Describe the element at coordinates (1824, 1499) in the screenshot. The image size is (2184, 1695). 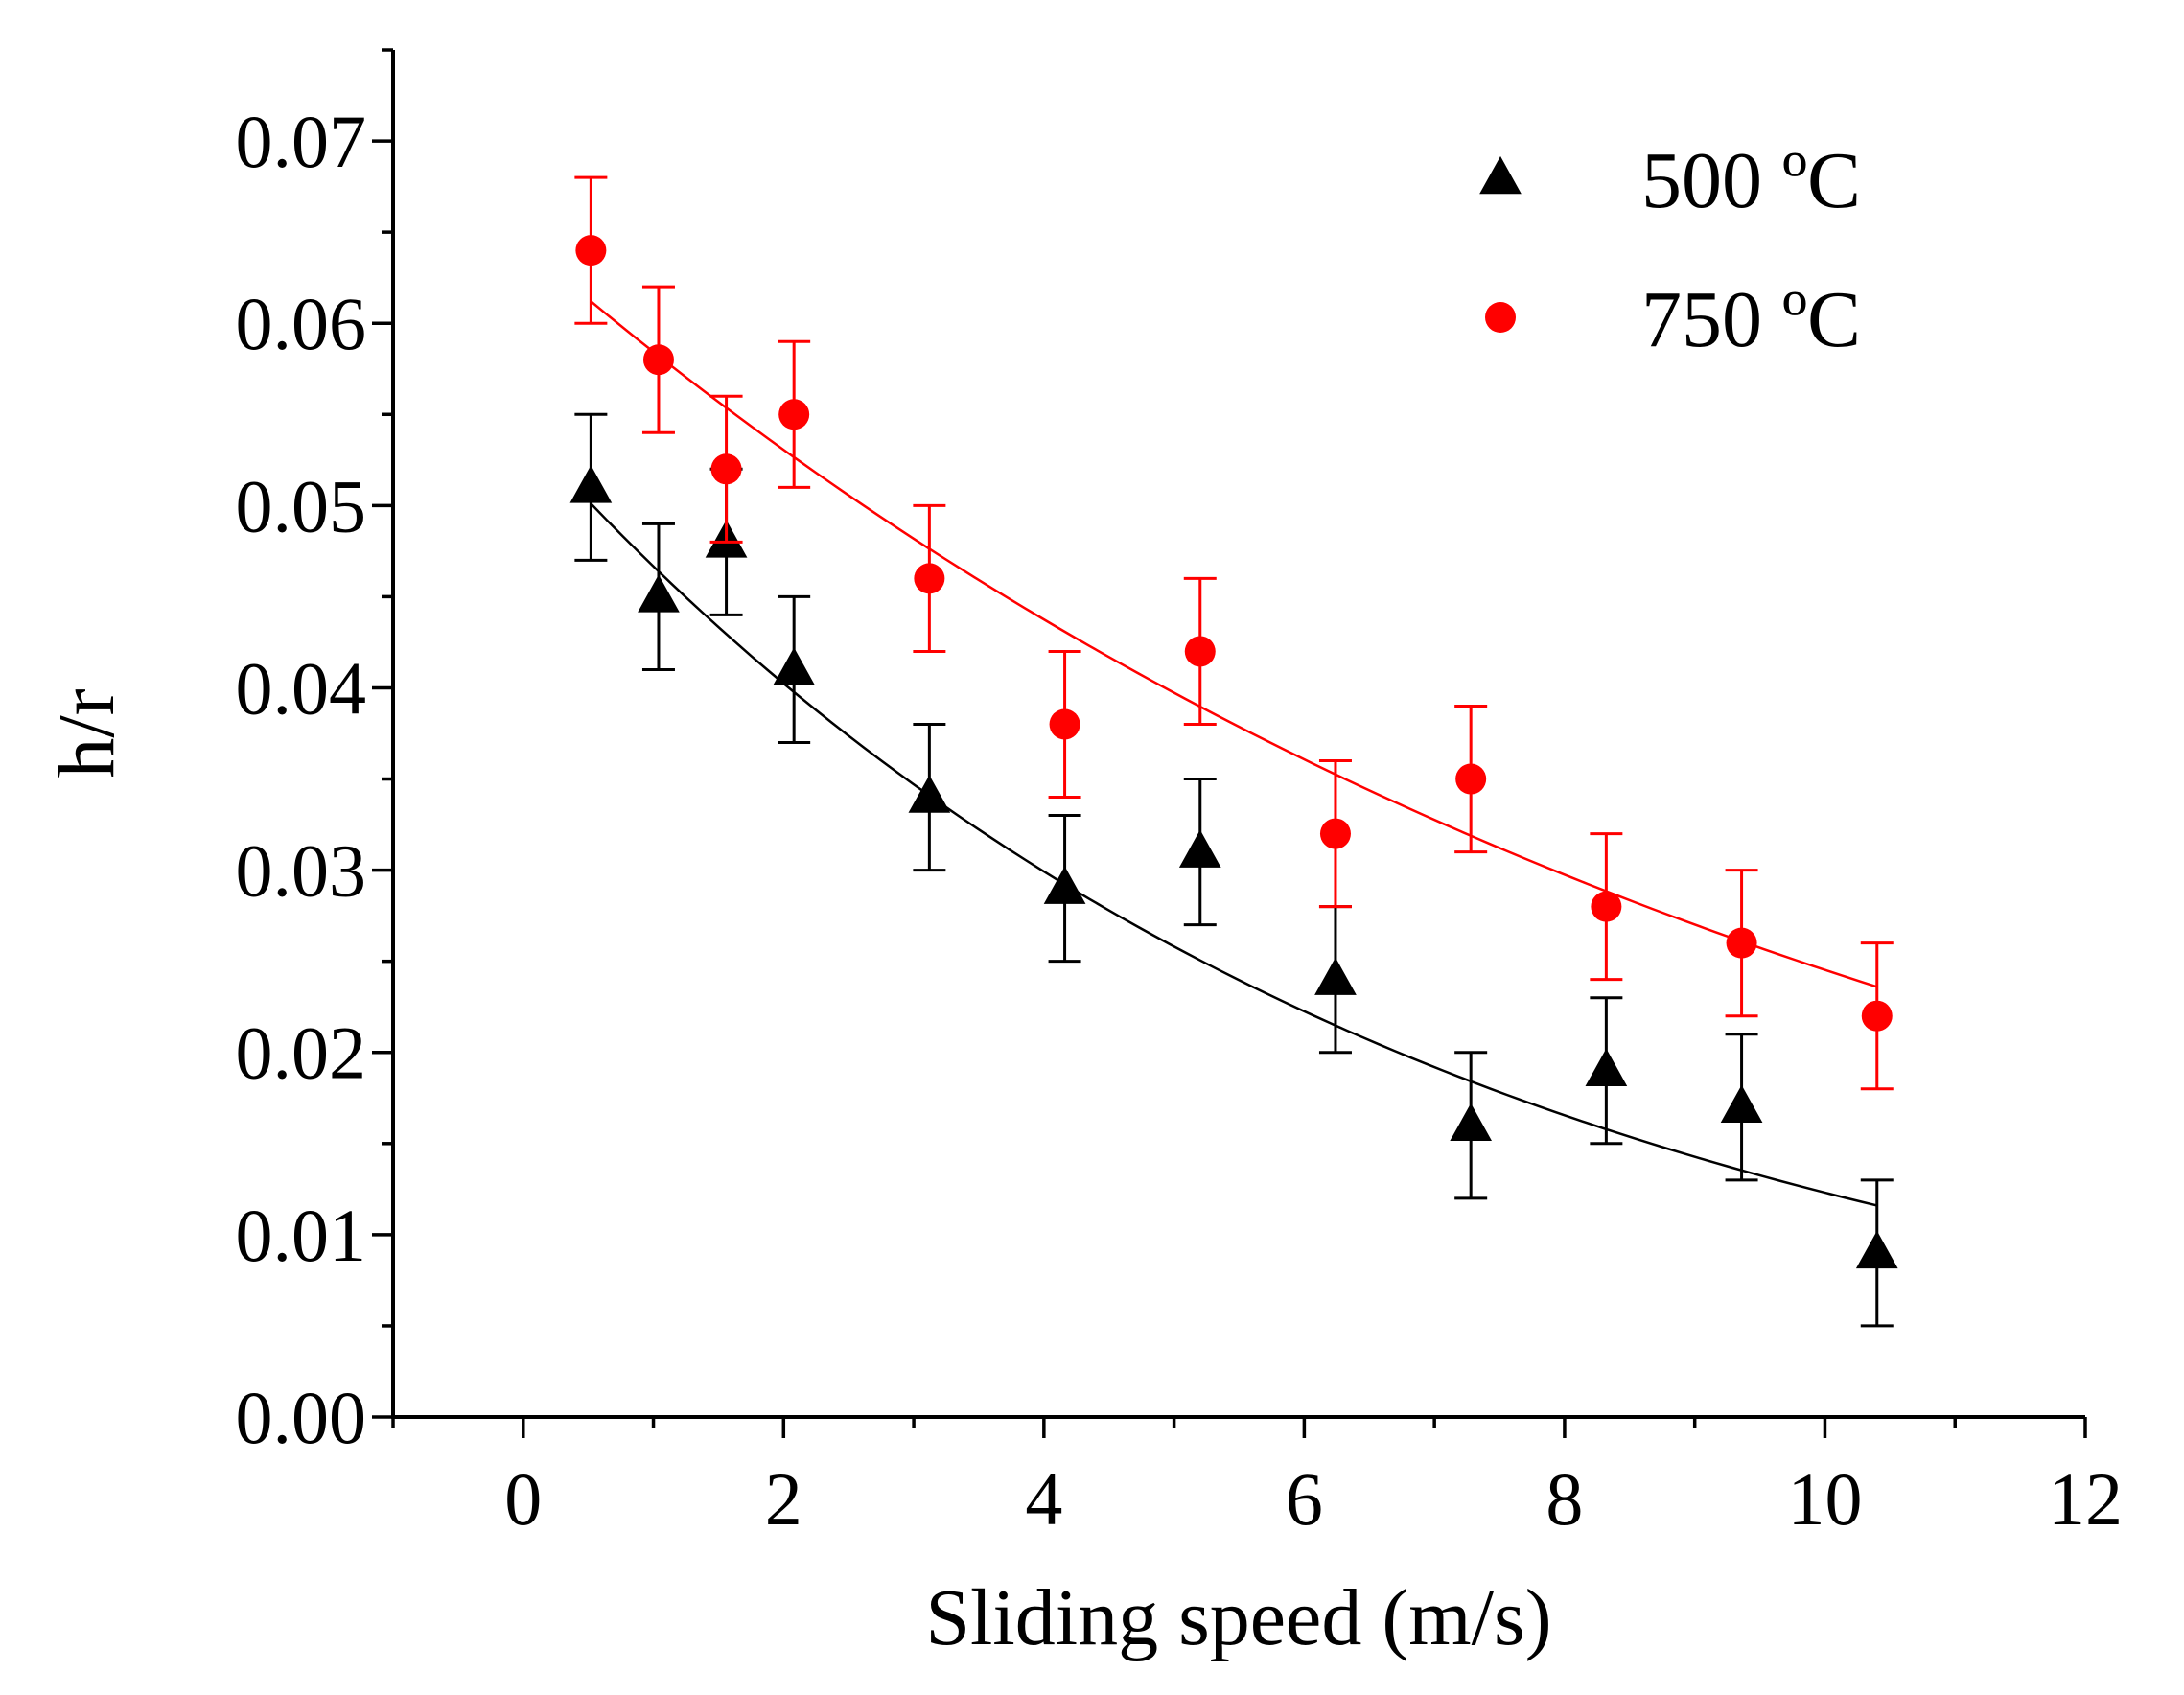
I see `x-tick-label: 10` at that location.